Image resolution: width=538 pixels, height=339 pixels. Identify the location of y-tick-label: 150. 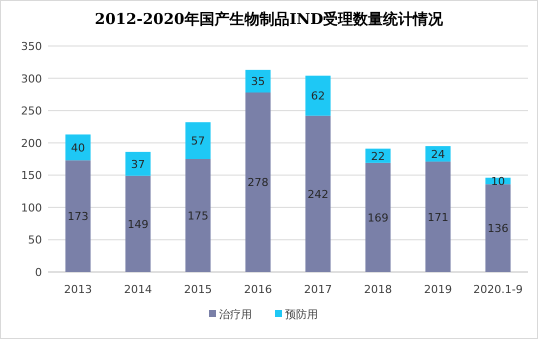
(31, 175).